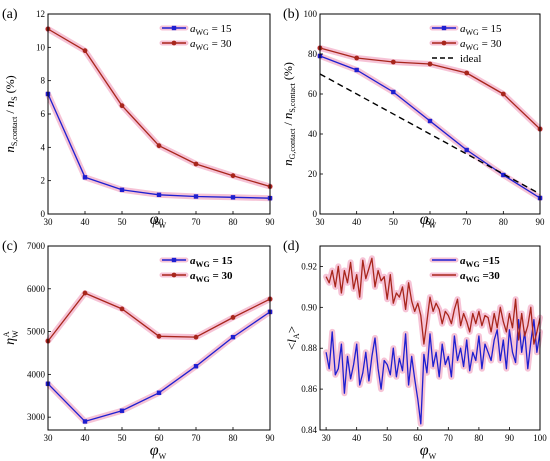  I want to click on legend-label: aWG =30, so click(480, 277).